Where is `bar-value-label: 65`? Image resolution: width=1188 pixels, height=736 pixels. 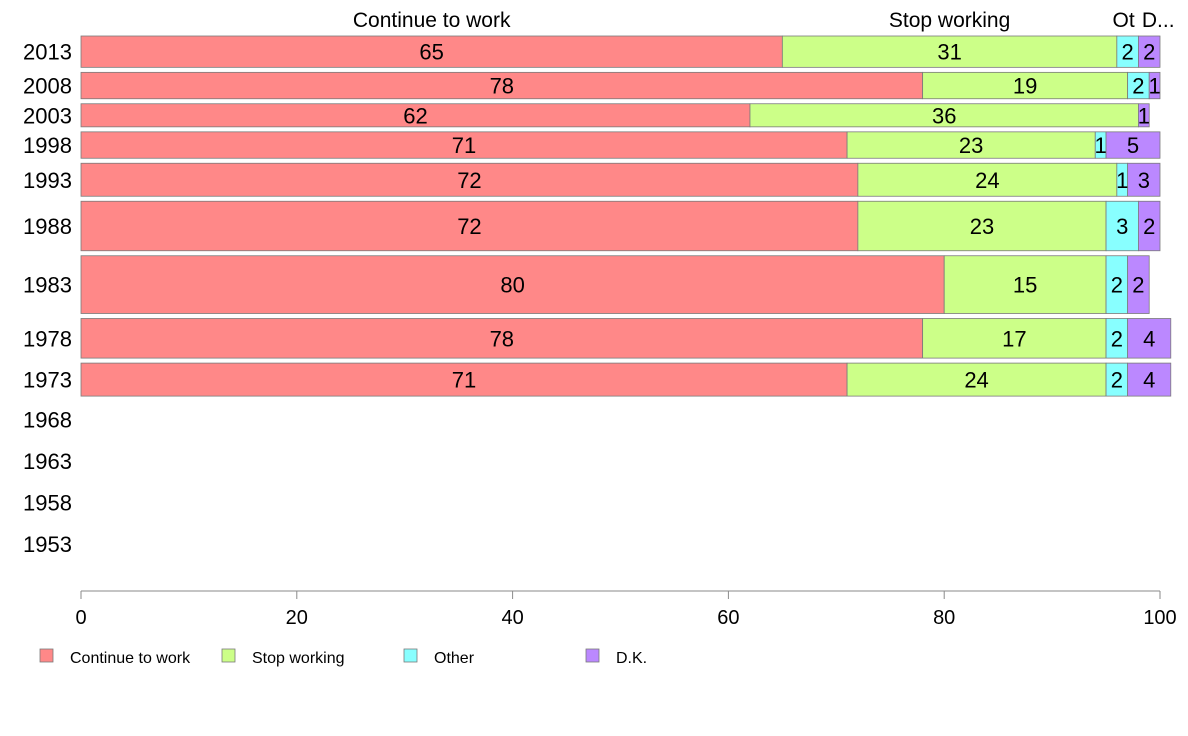
bar-value-label: 65 is located at coordinates (431, 52).